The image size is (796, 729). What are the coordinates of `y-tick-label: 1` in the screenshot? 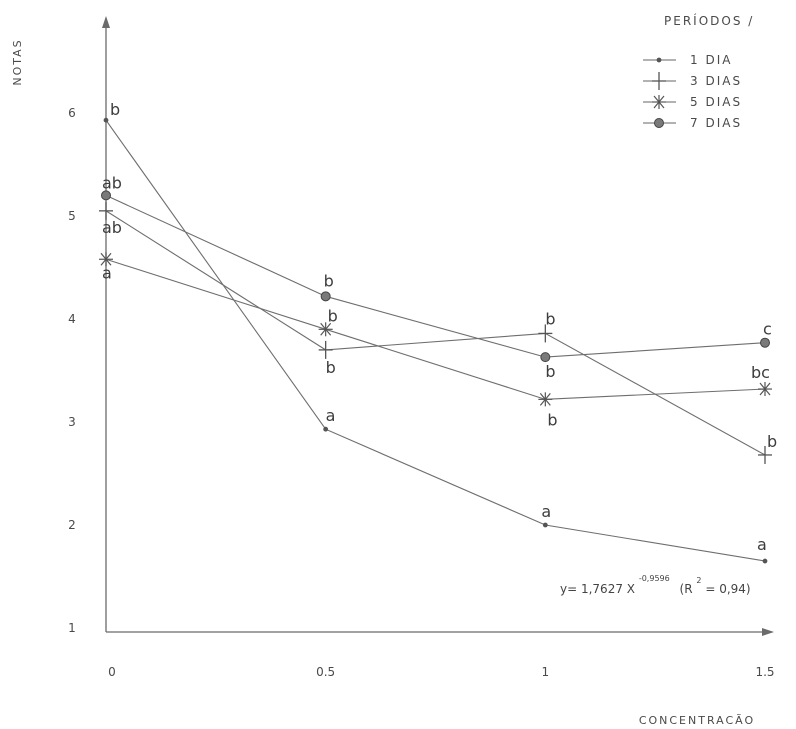 It's located at (72, 628).